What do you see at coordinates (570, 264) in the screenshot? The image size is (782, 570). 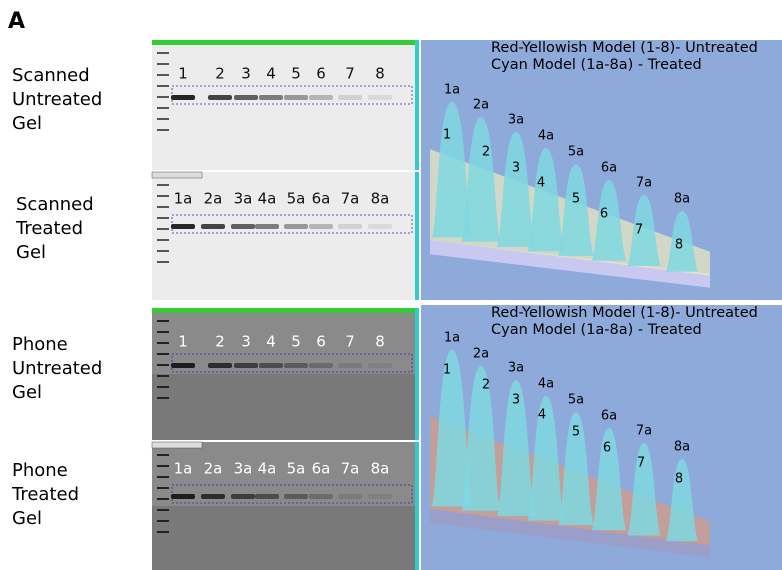 I see `plot-floor` at bounding box center [570, 264].